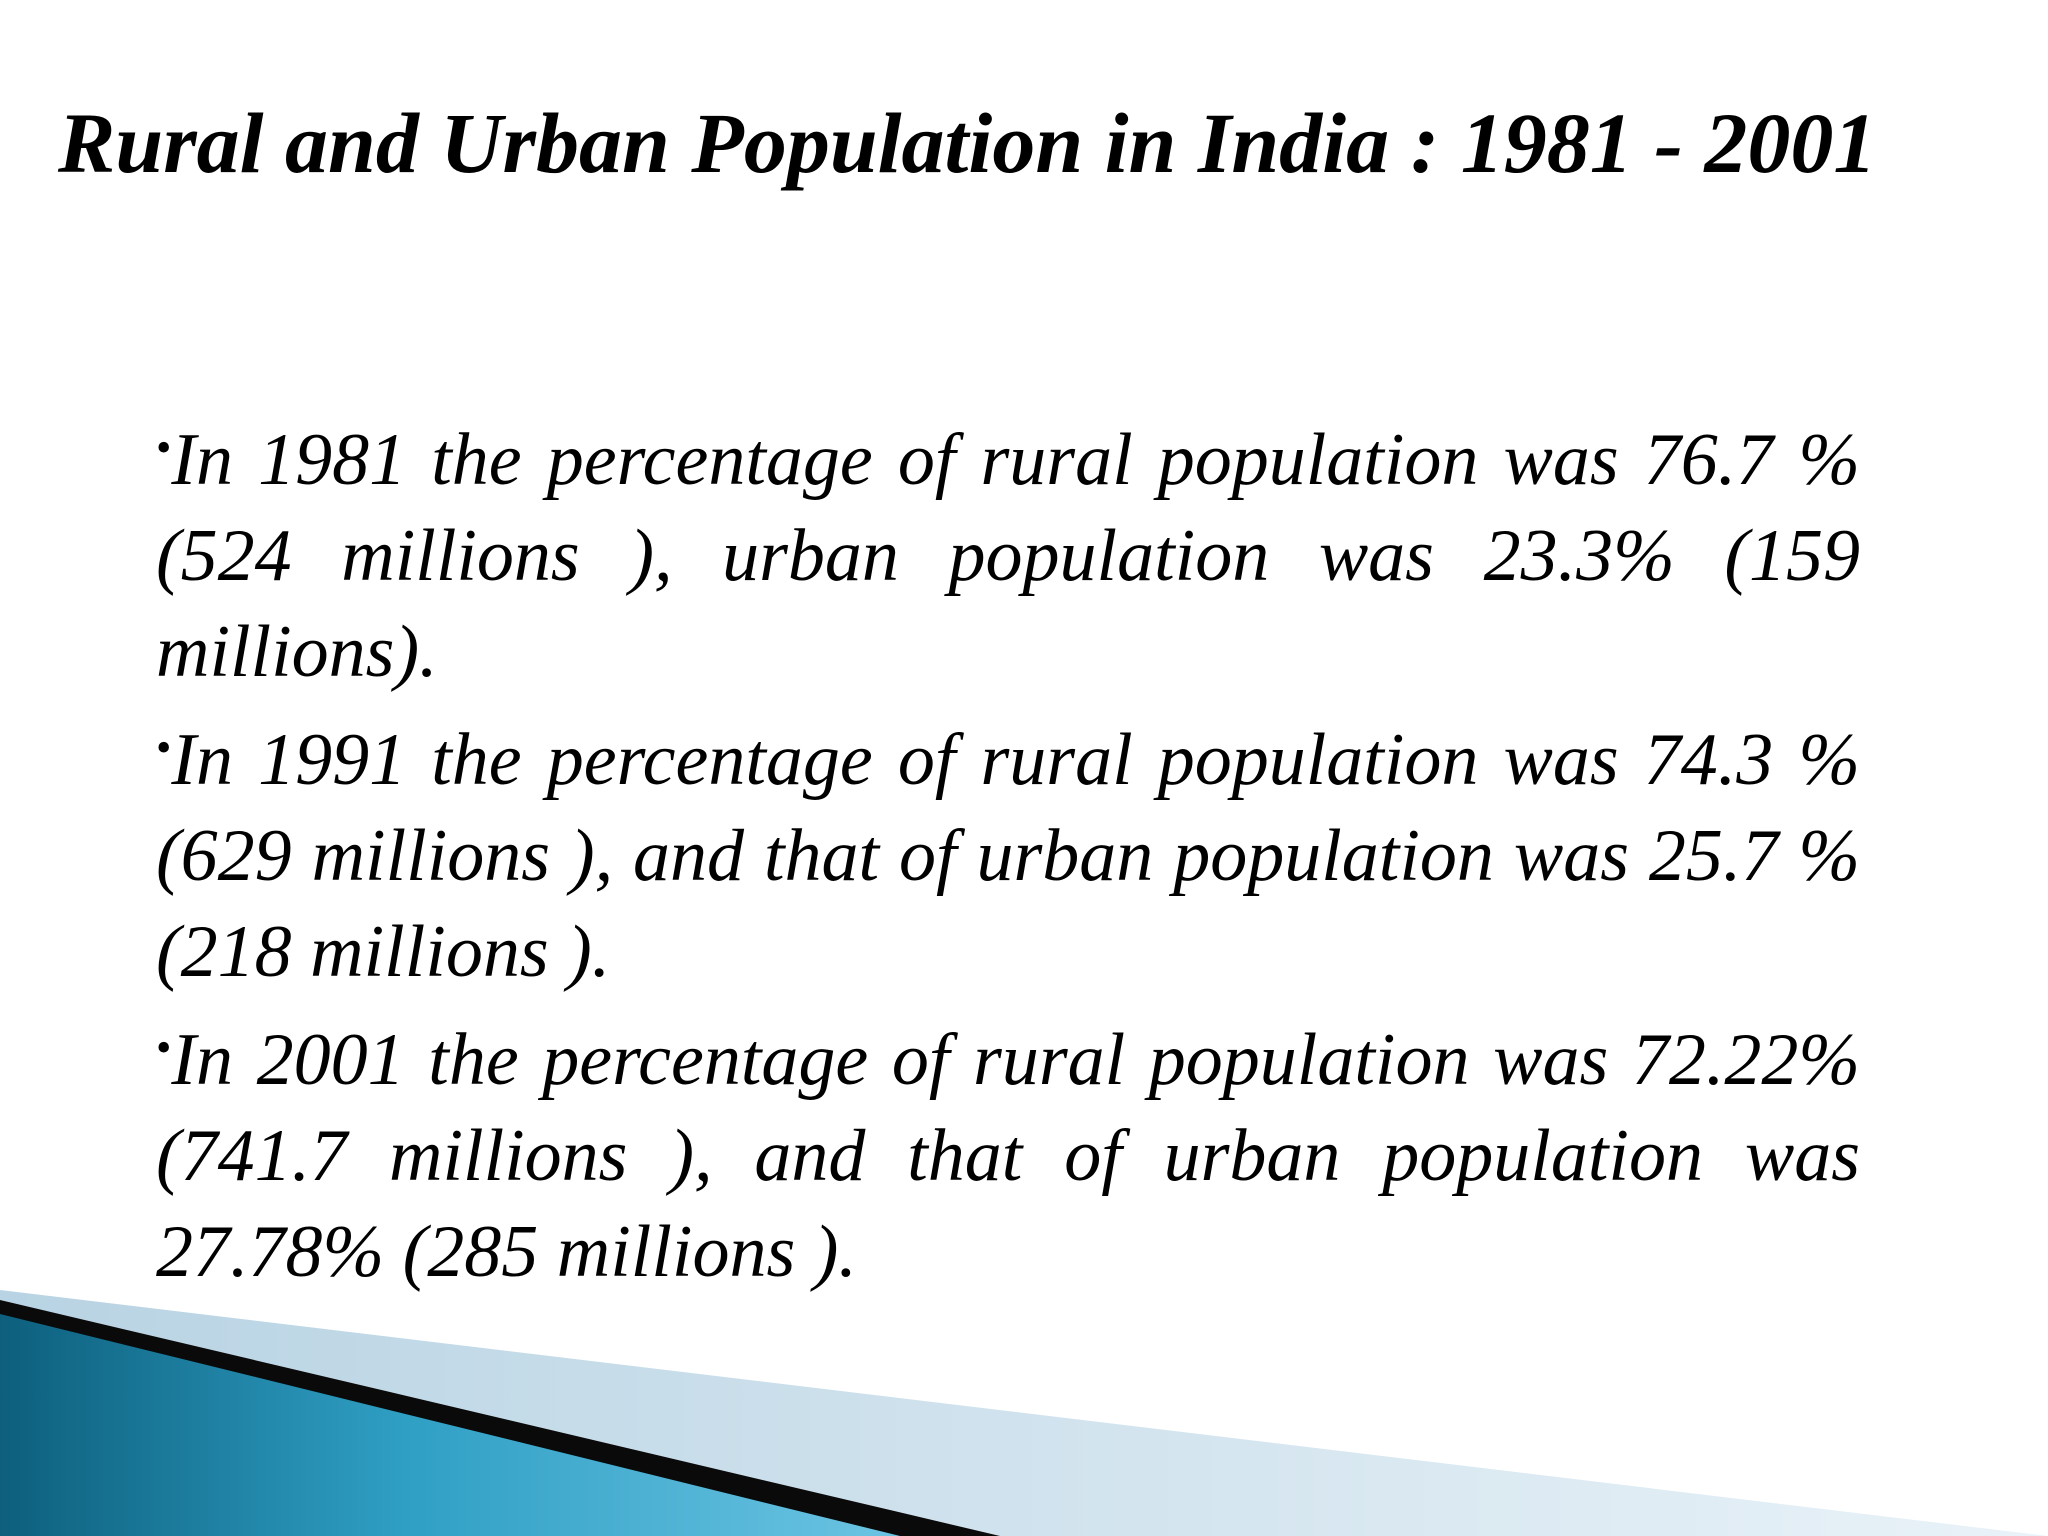 Image resolution: width=2048 pixels, height=1536 pixels. Describe the element at coordinates (450, 1425) in the screenshot. I see `blue-wedge-shape` at that location.